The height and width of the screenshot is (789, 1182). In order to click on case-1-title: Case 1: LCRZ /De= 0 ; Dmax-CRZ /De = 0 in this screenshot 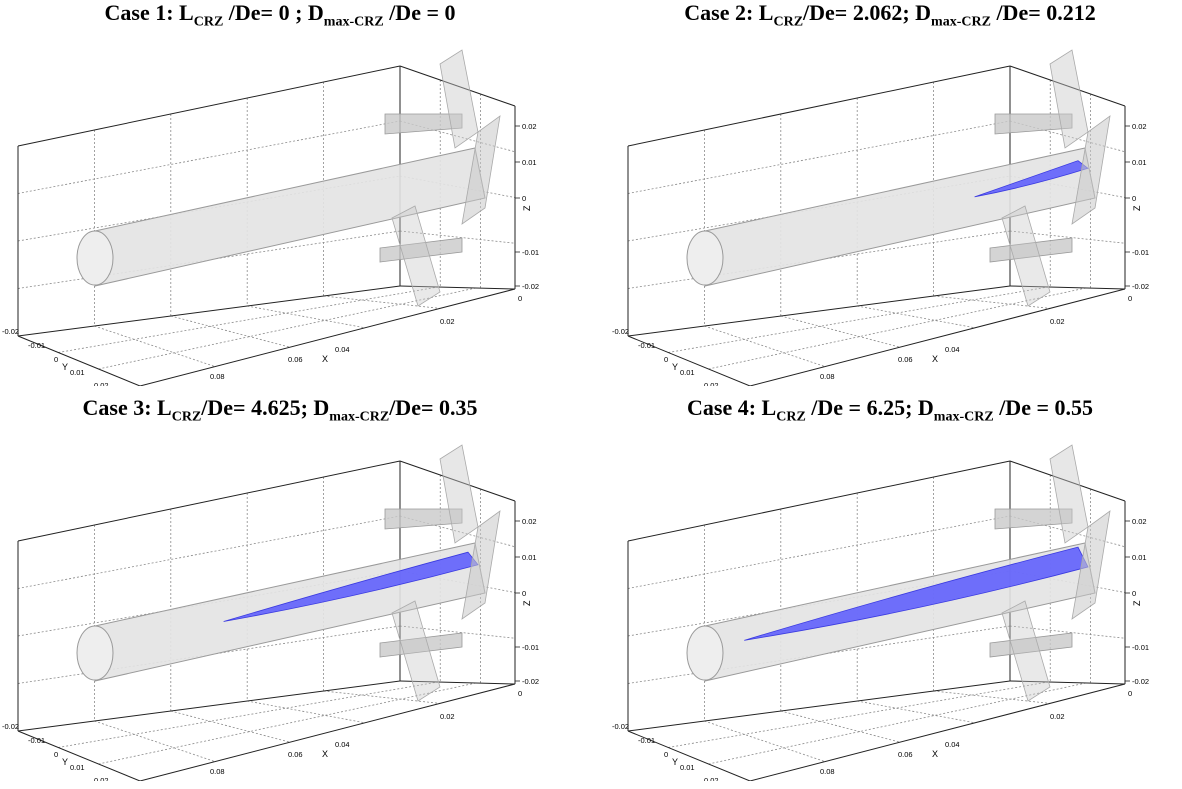, I will do `click(280, 15)`.